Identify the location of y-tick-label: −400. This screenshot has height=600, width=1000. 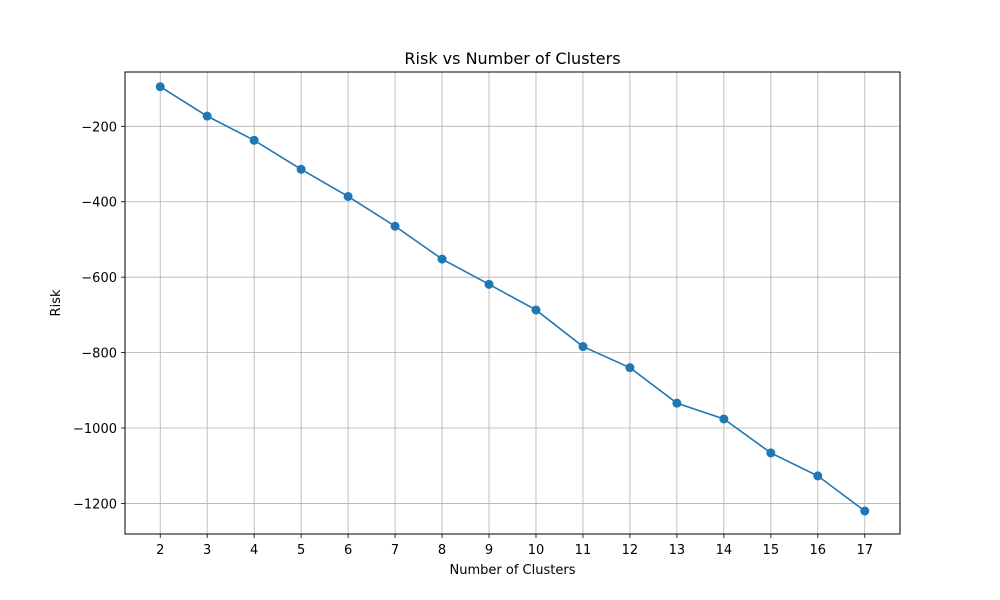
(99, 203).